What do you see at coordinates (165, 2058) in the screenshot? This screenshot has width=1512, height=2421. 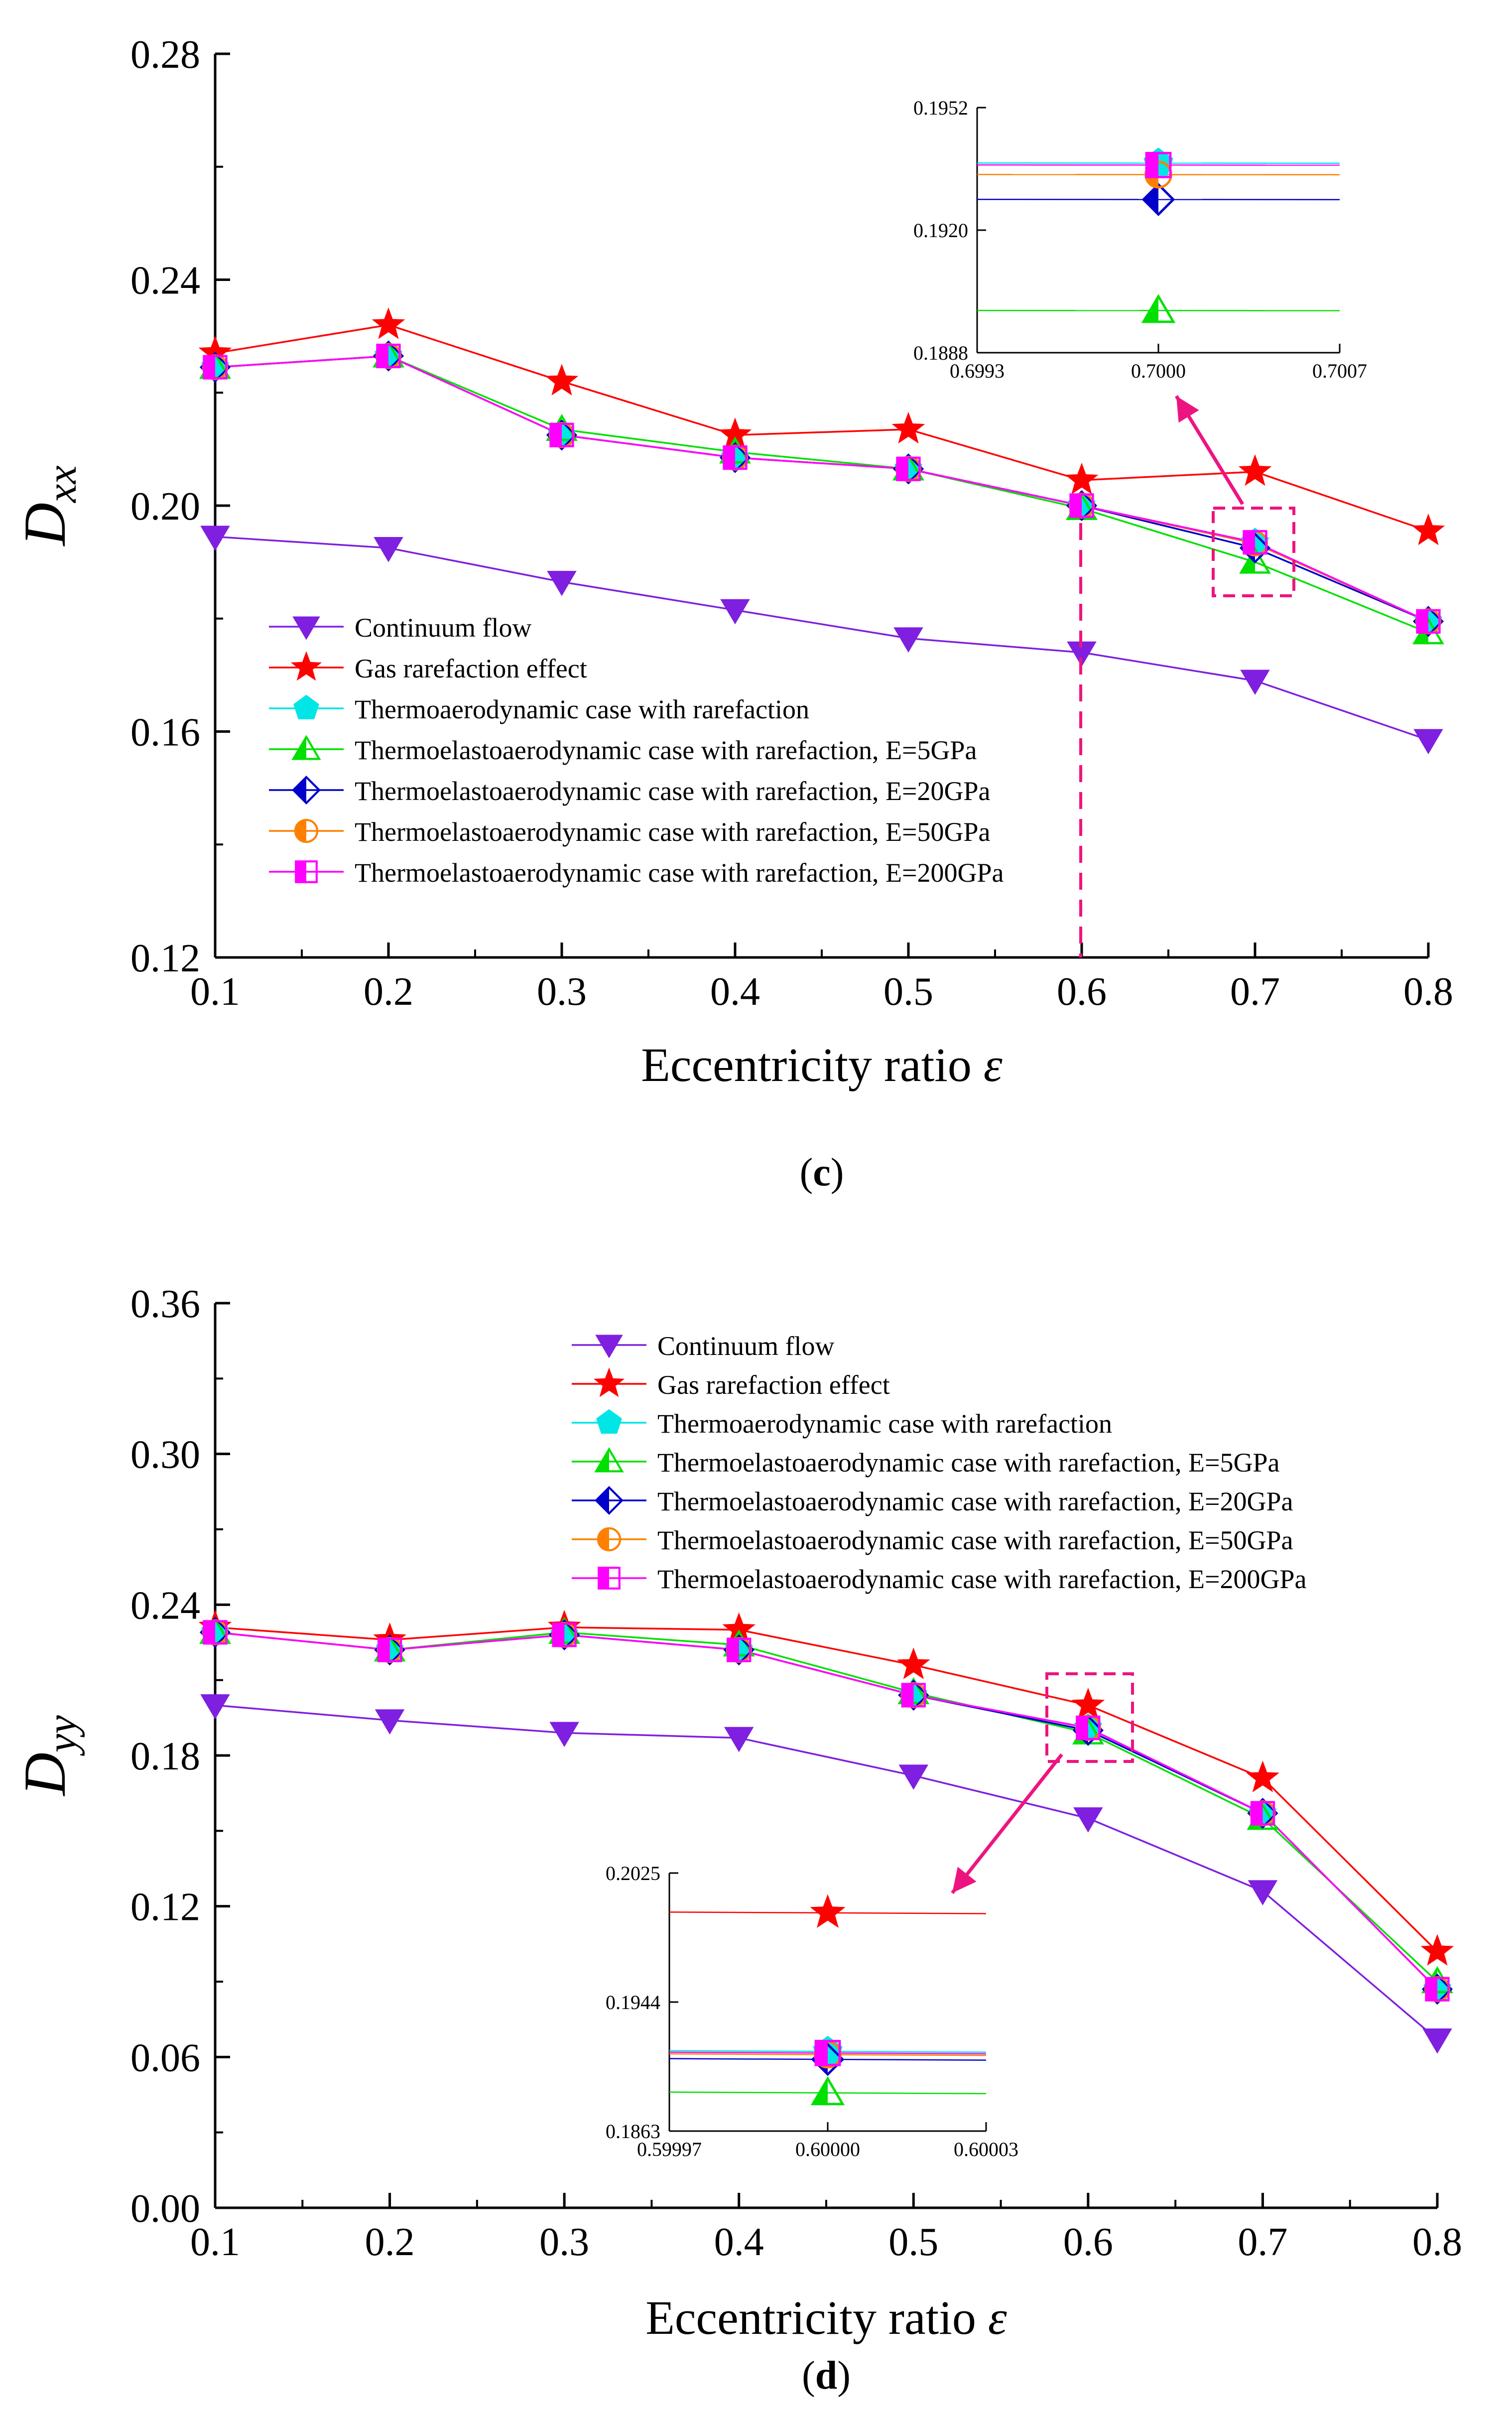 I see `y-tick-label: 0.06` at bounding box center [165, 2058].